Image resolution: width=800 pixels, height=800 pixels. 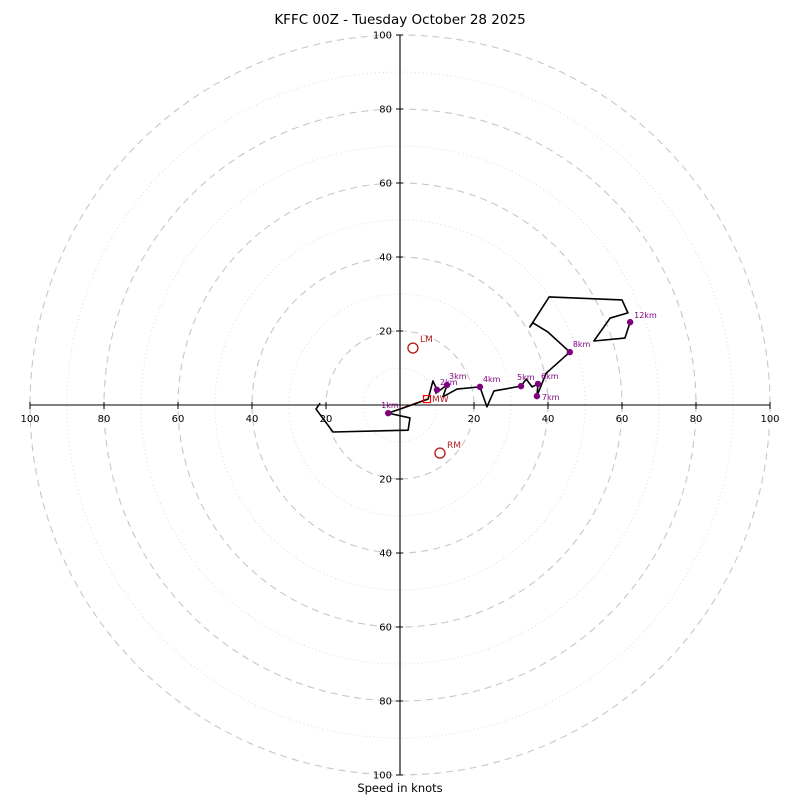 What do you see at coordinates (521, 386) in the screenshot?
I see `height-marker-5km` at bounding box center [521, 386].